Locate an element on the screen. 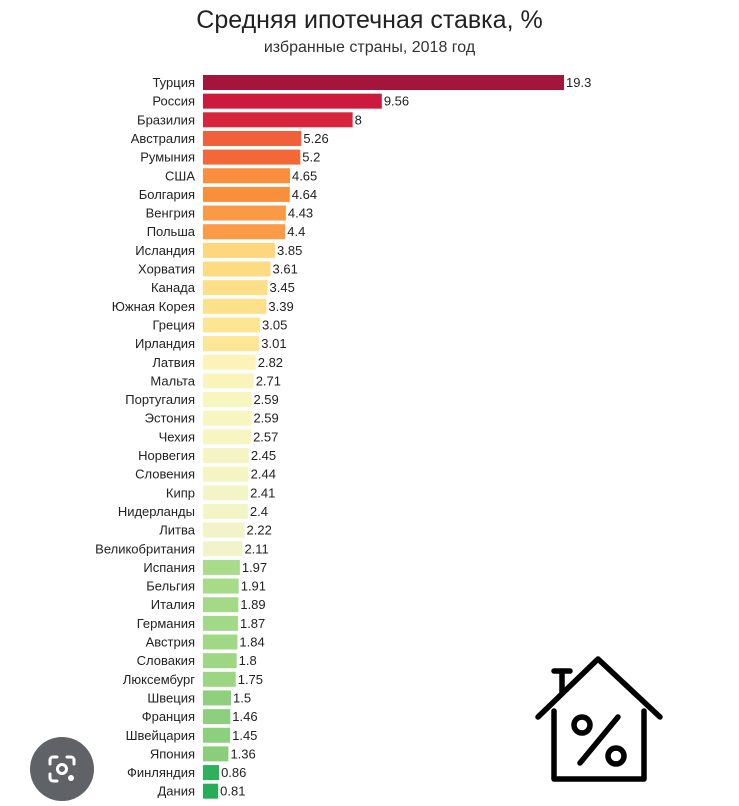 Image resolution: width=739 pixels, height=806 pixels. value-label: 2.44 is located at coordinates (263, 474).